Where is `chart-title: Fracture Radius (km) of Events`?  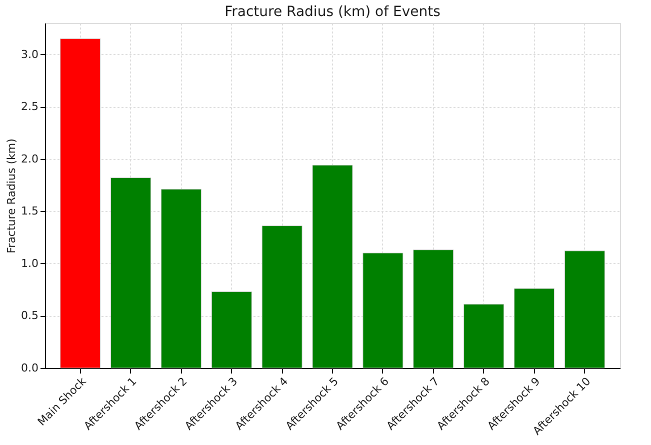 chart-title: Fracture Radius (km) of Events is located at coordinates (332, 12).